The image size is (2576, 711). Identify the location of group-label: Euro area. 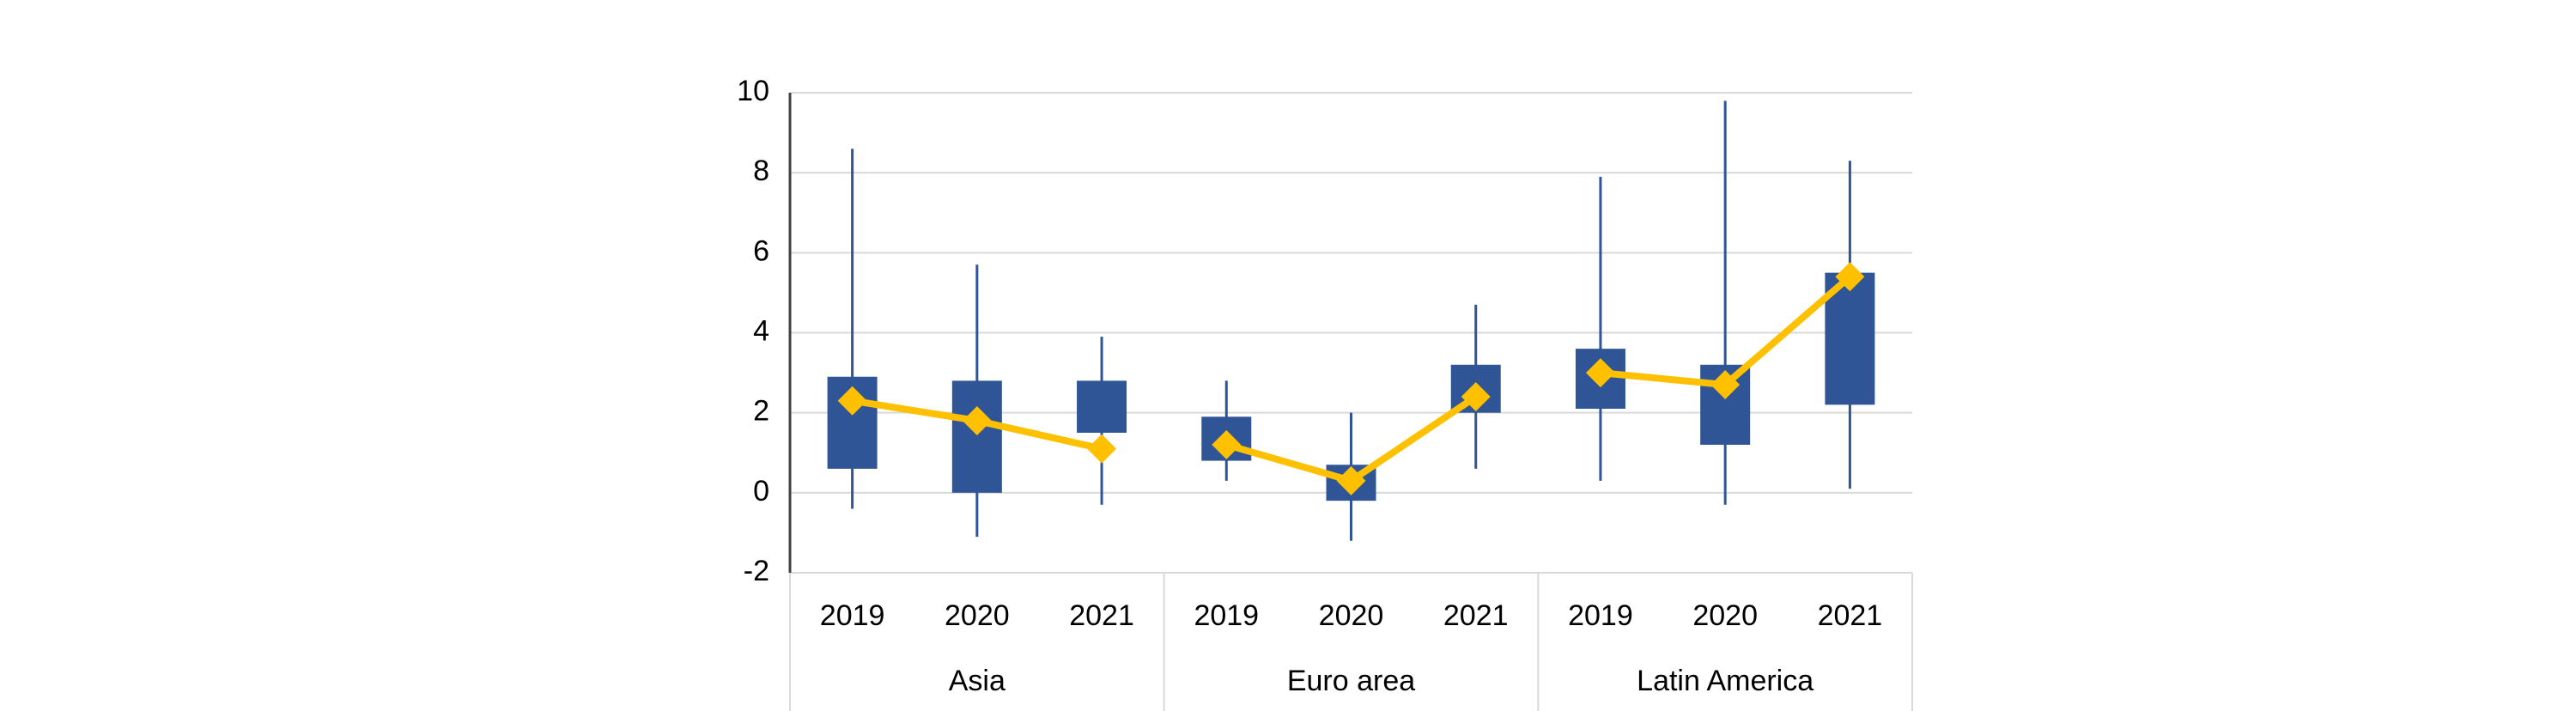
(1351, 681).